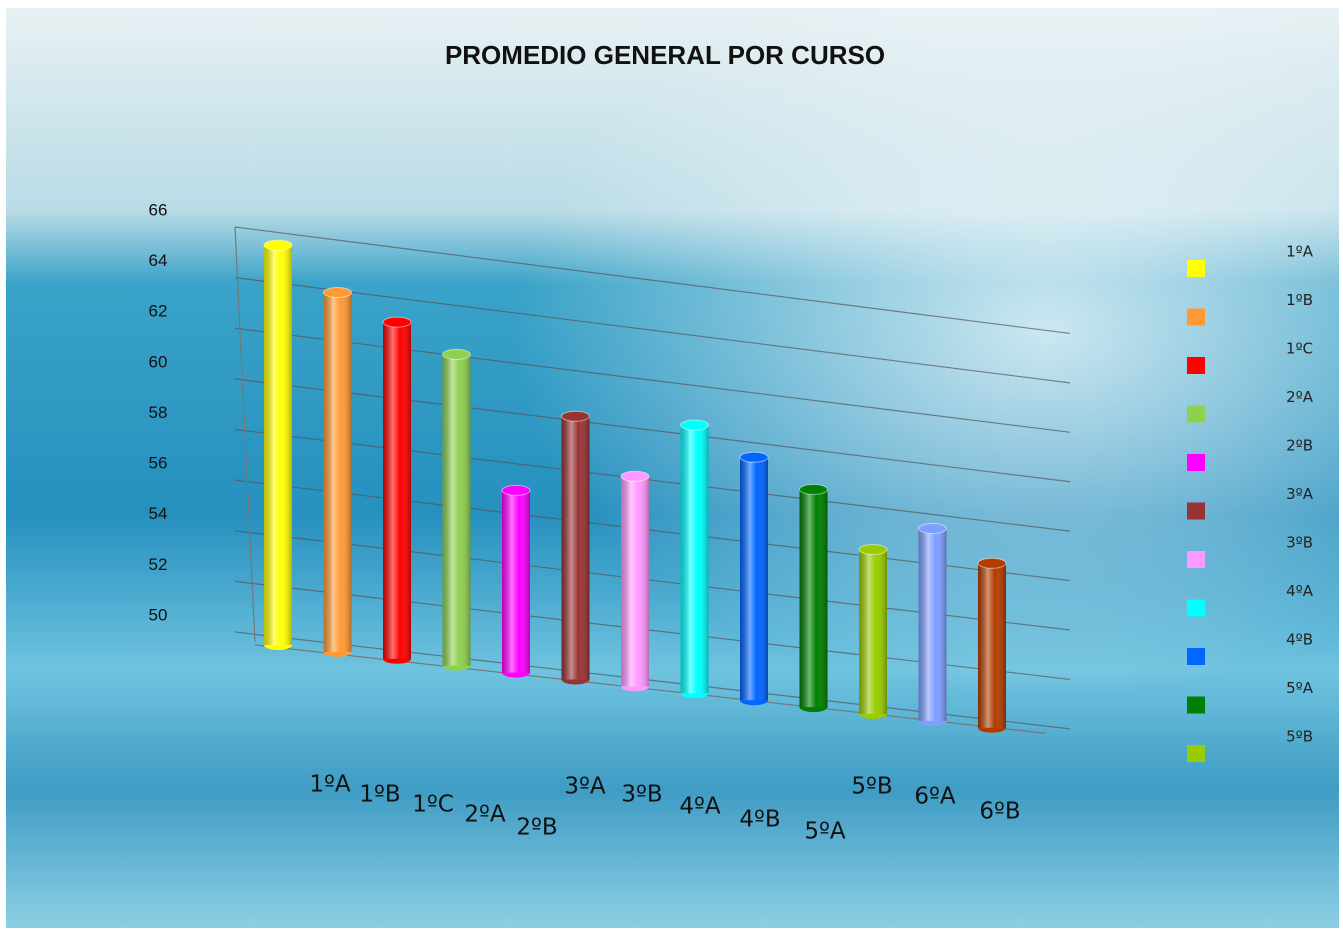 This screenshot has width=1343, height=933. Describe the element at coordinates (934, 797) in the screenshot. I see `x-tick-label: 6ºA` at that location.